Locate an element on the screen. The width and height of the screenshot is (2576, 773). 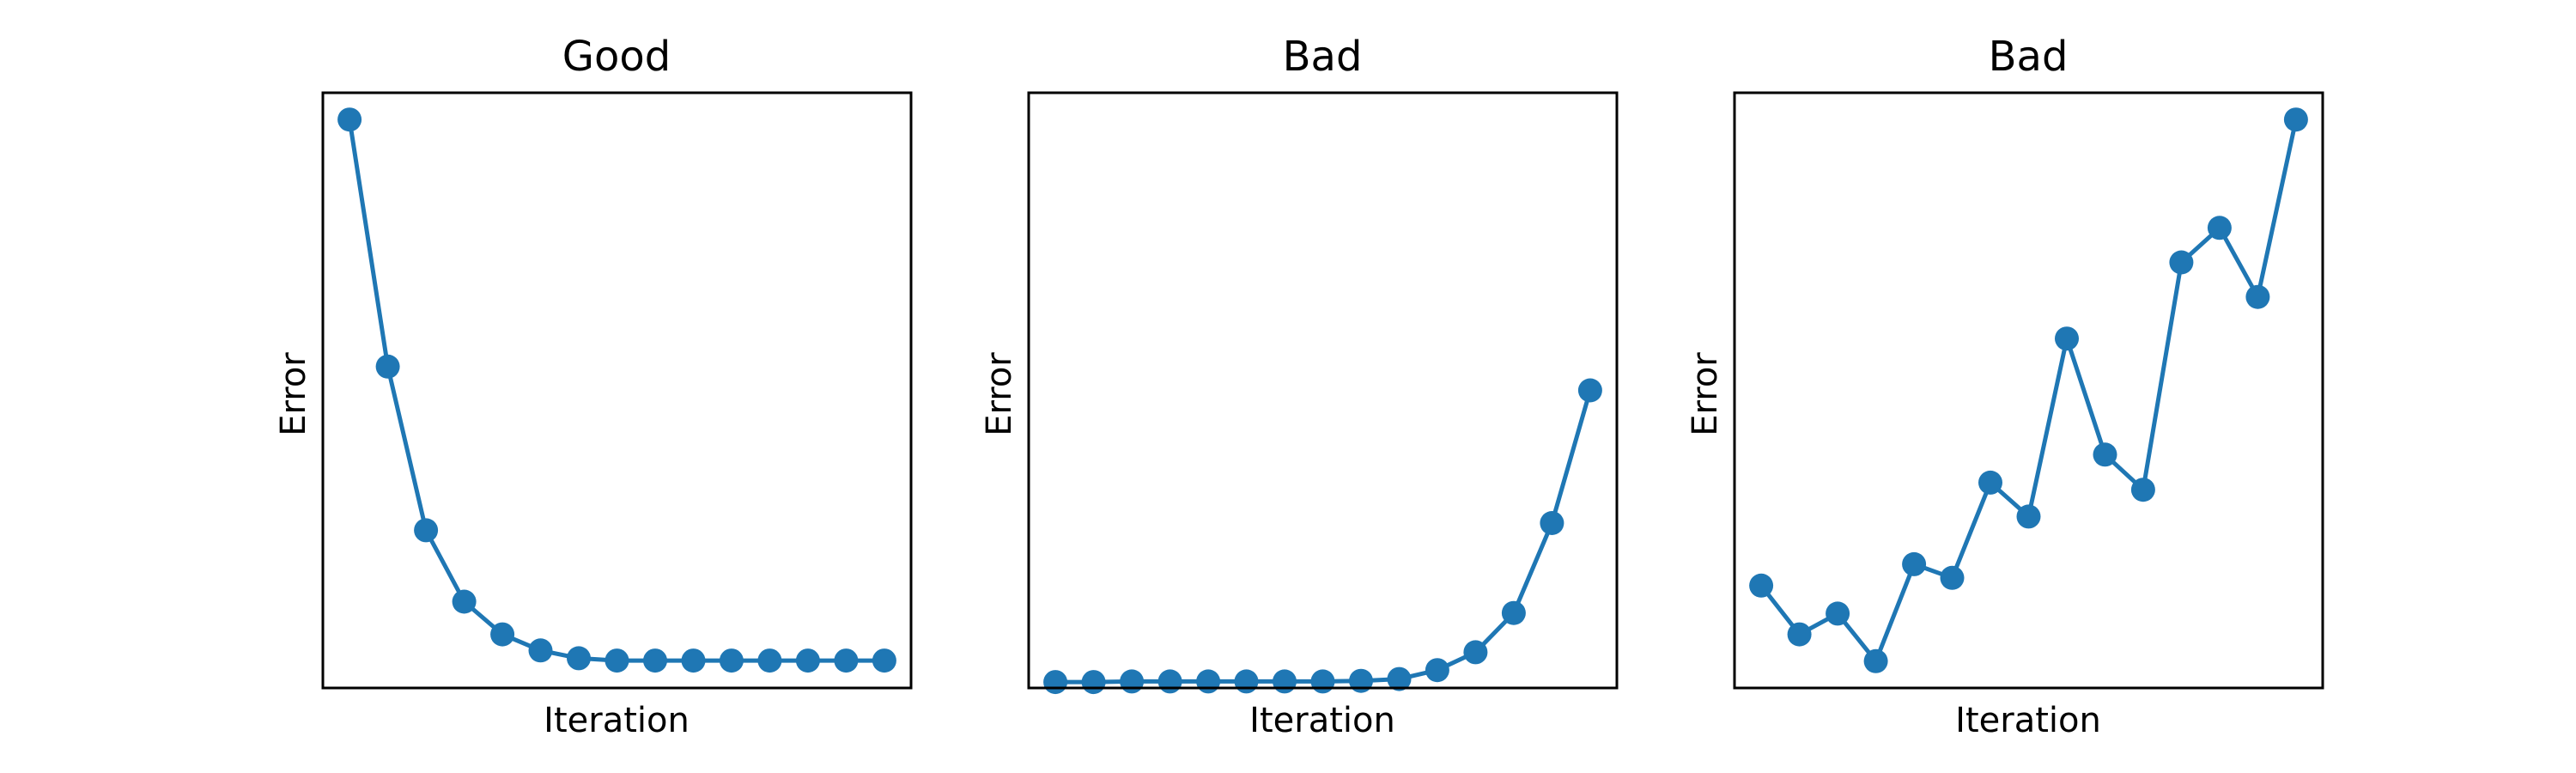
plot-area is located at coordinates (1323, 536).